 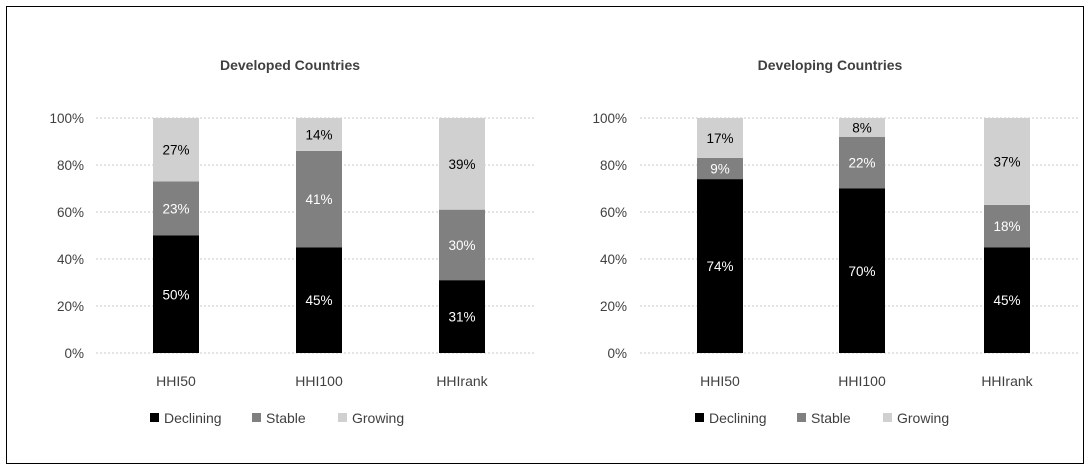 I want to click on data-label: 23%, so click(x=175, y=208).